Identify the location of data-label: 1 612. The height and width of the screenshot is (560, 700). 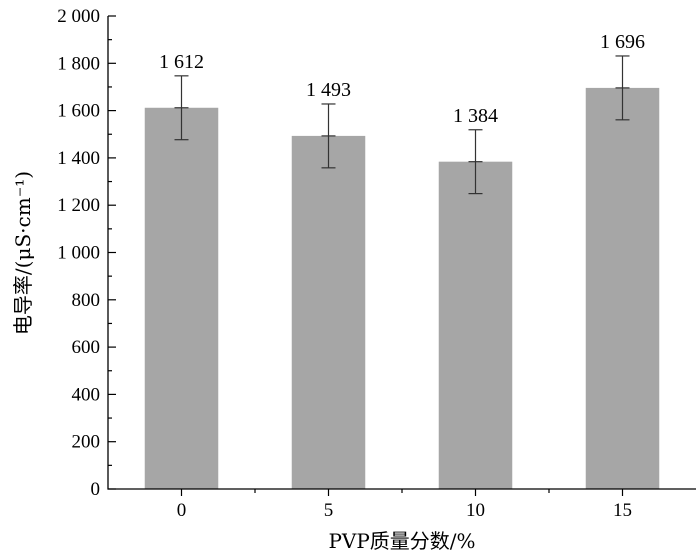
(181, 62).